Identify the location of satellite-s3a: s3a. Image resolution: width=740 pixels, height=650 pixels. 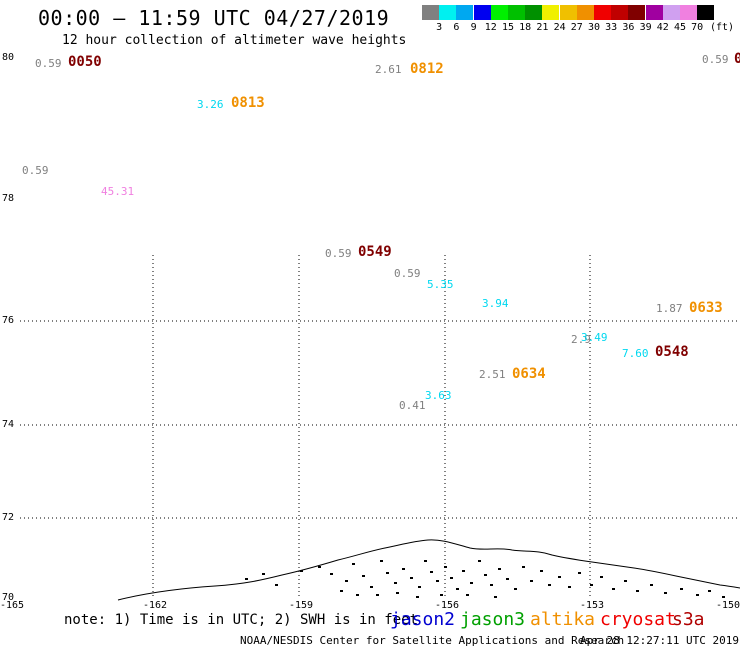
(688, 619).